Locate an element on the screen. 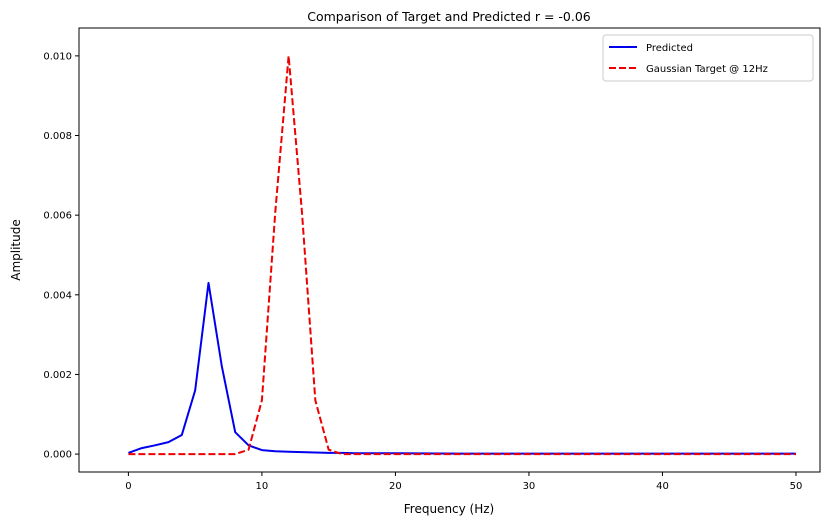 This screenshot has height=525, width=831. x-tick-label: 50 is located at coordinates (796, 486).